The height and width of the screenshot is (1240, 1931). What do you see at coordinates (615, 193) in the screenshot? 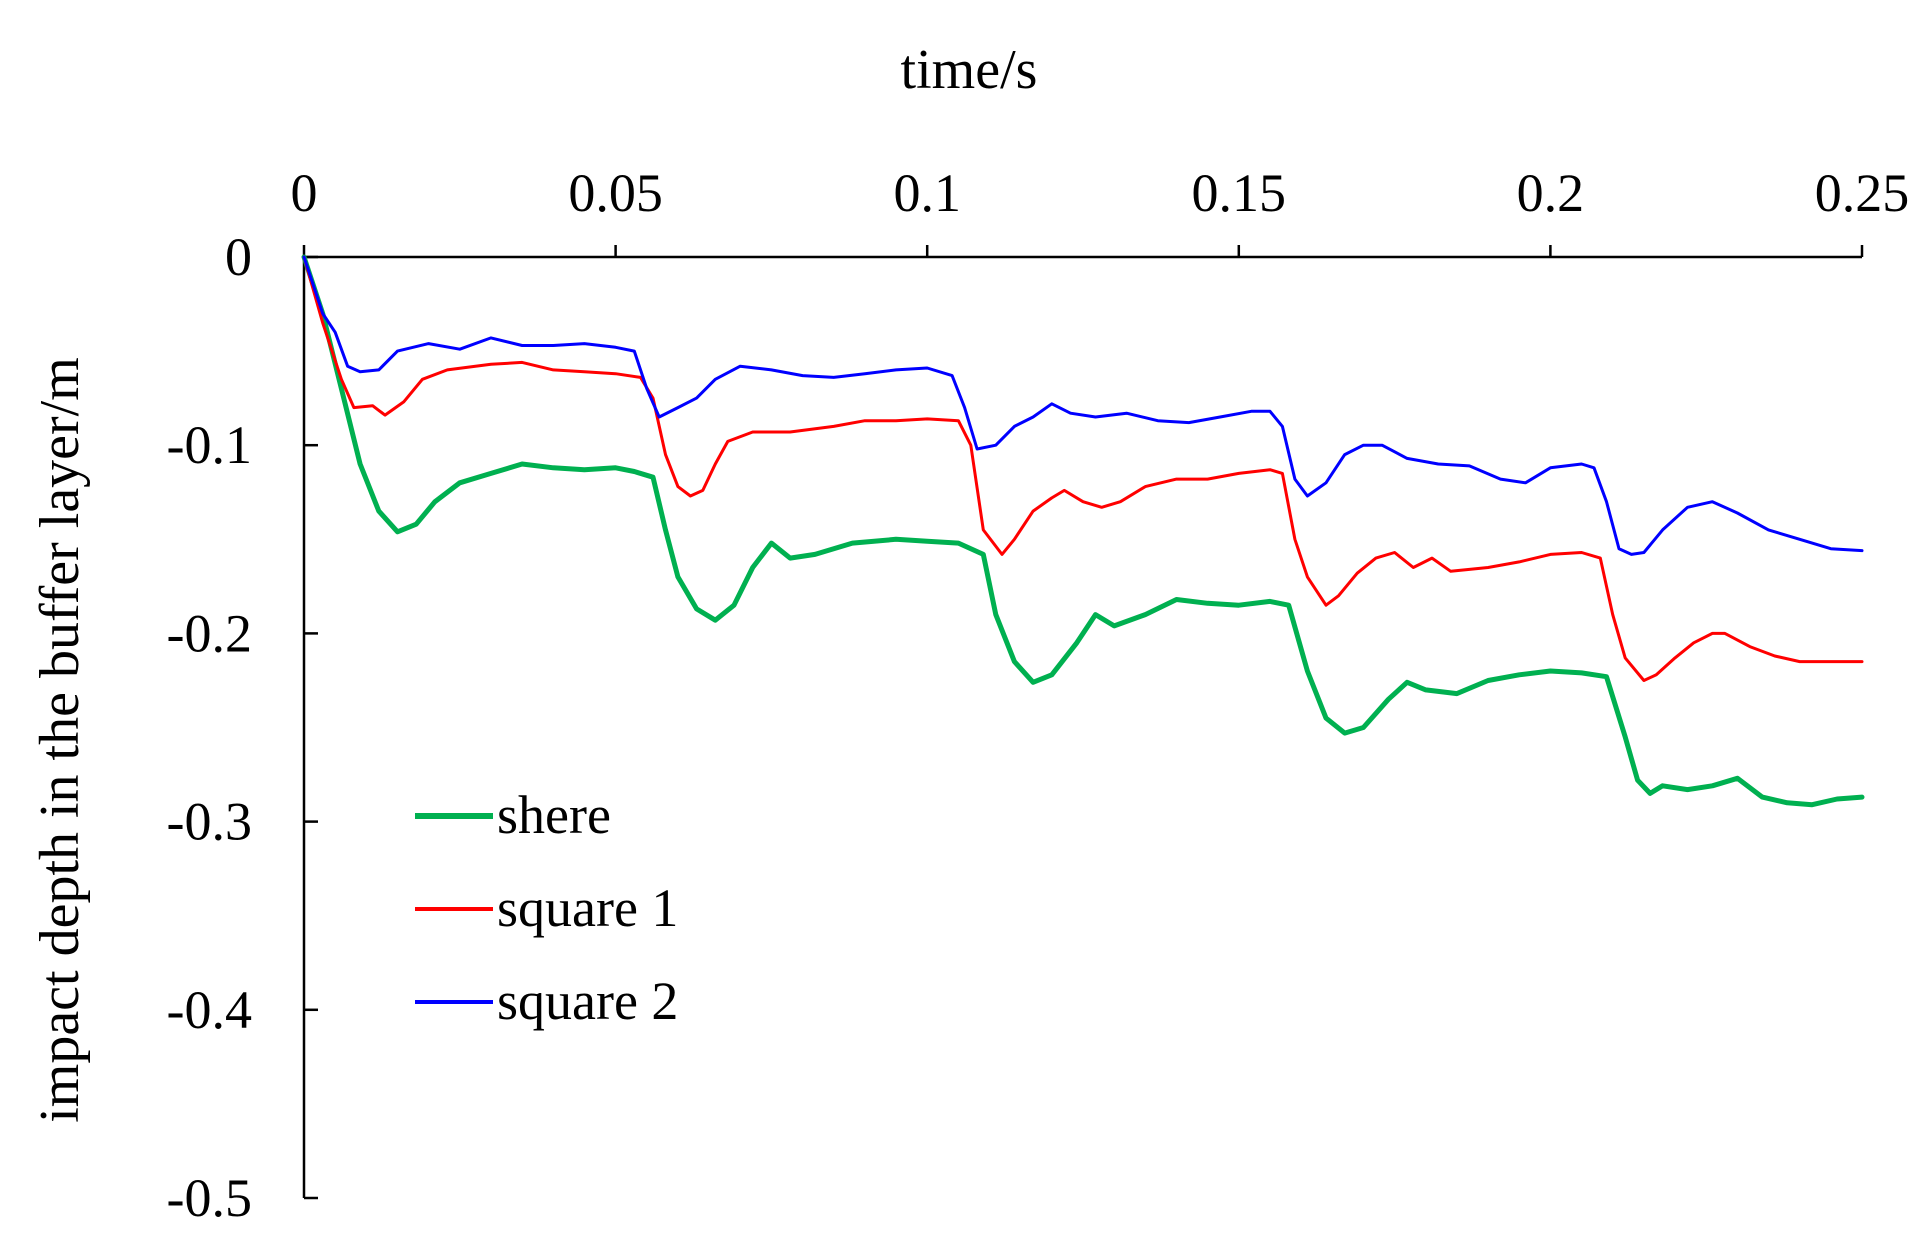
I see `x-tick-label: 0.05` at bounding box center [615, 193].